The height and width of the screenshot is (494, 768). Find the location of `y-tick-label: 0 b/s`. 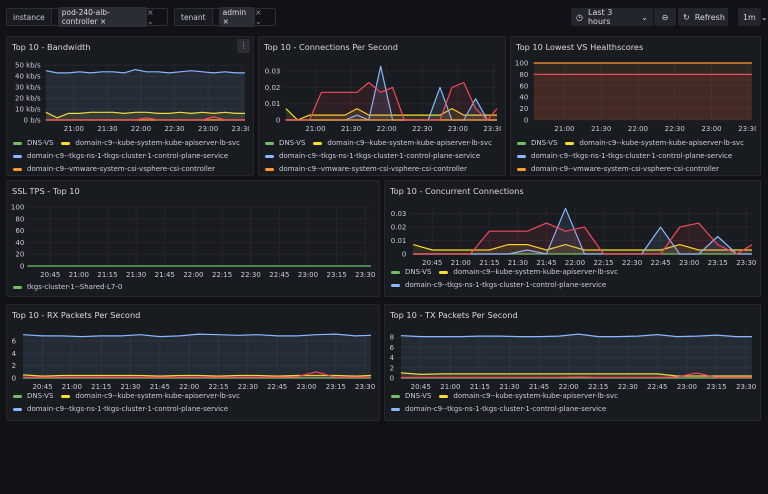

y-tick-label: 0 b/s is located at coordinates (32, 121).